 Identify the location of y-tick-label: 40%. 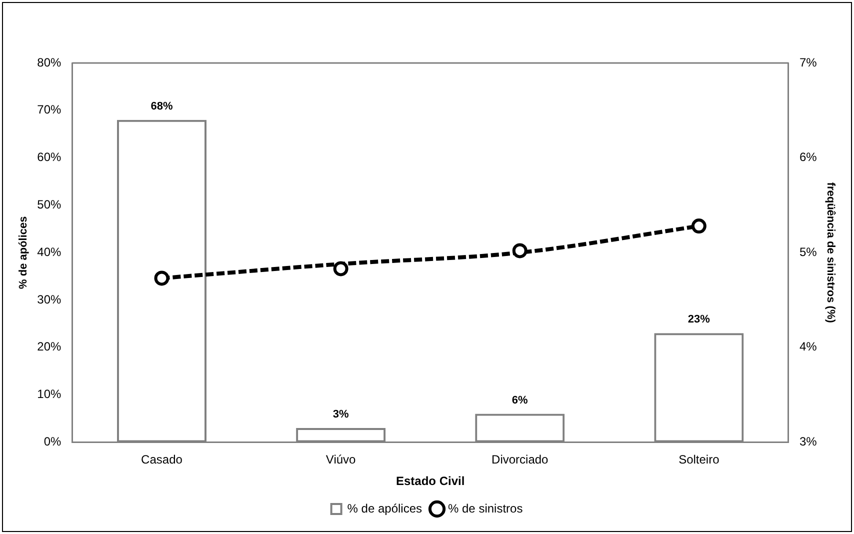
(49, 251).